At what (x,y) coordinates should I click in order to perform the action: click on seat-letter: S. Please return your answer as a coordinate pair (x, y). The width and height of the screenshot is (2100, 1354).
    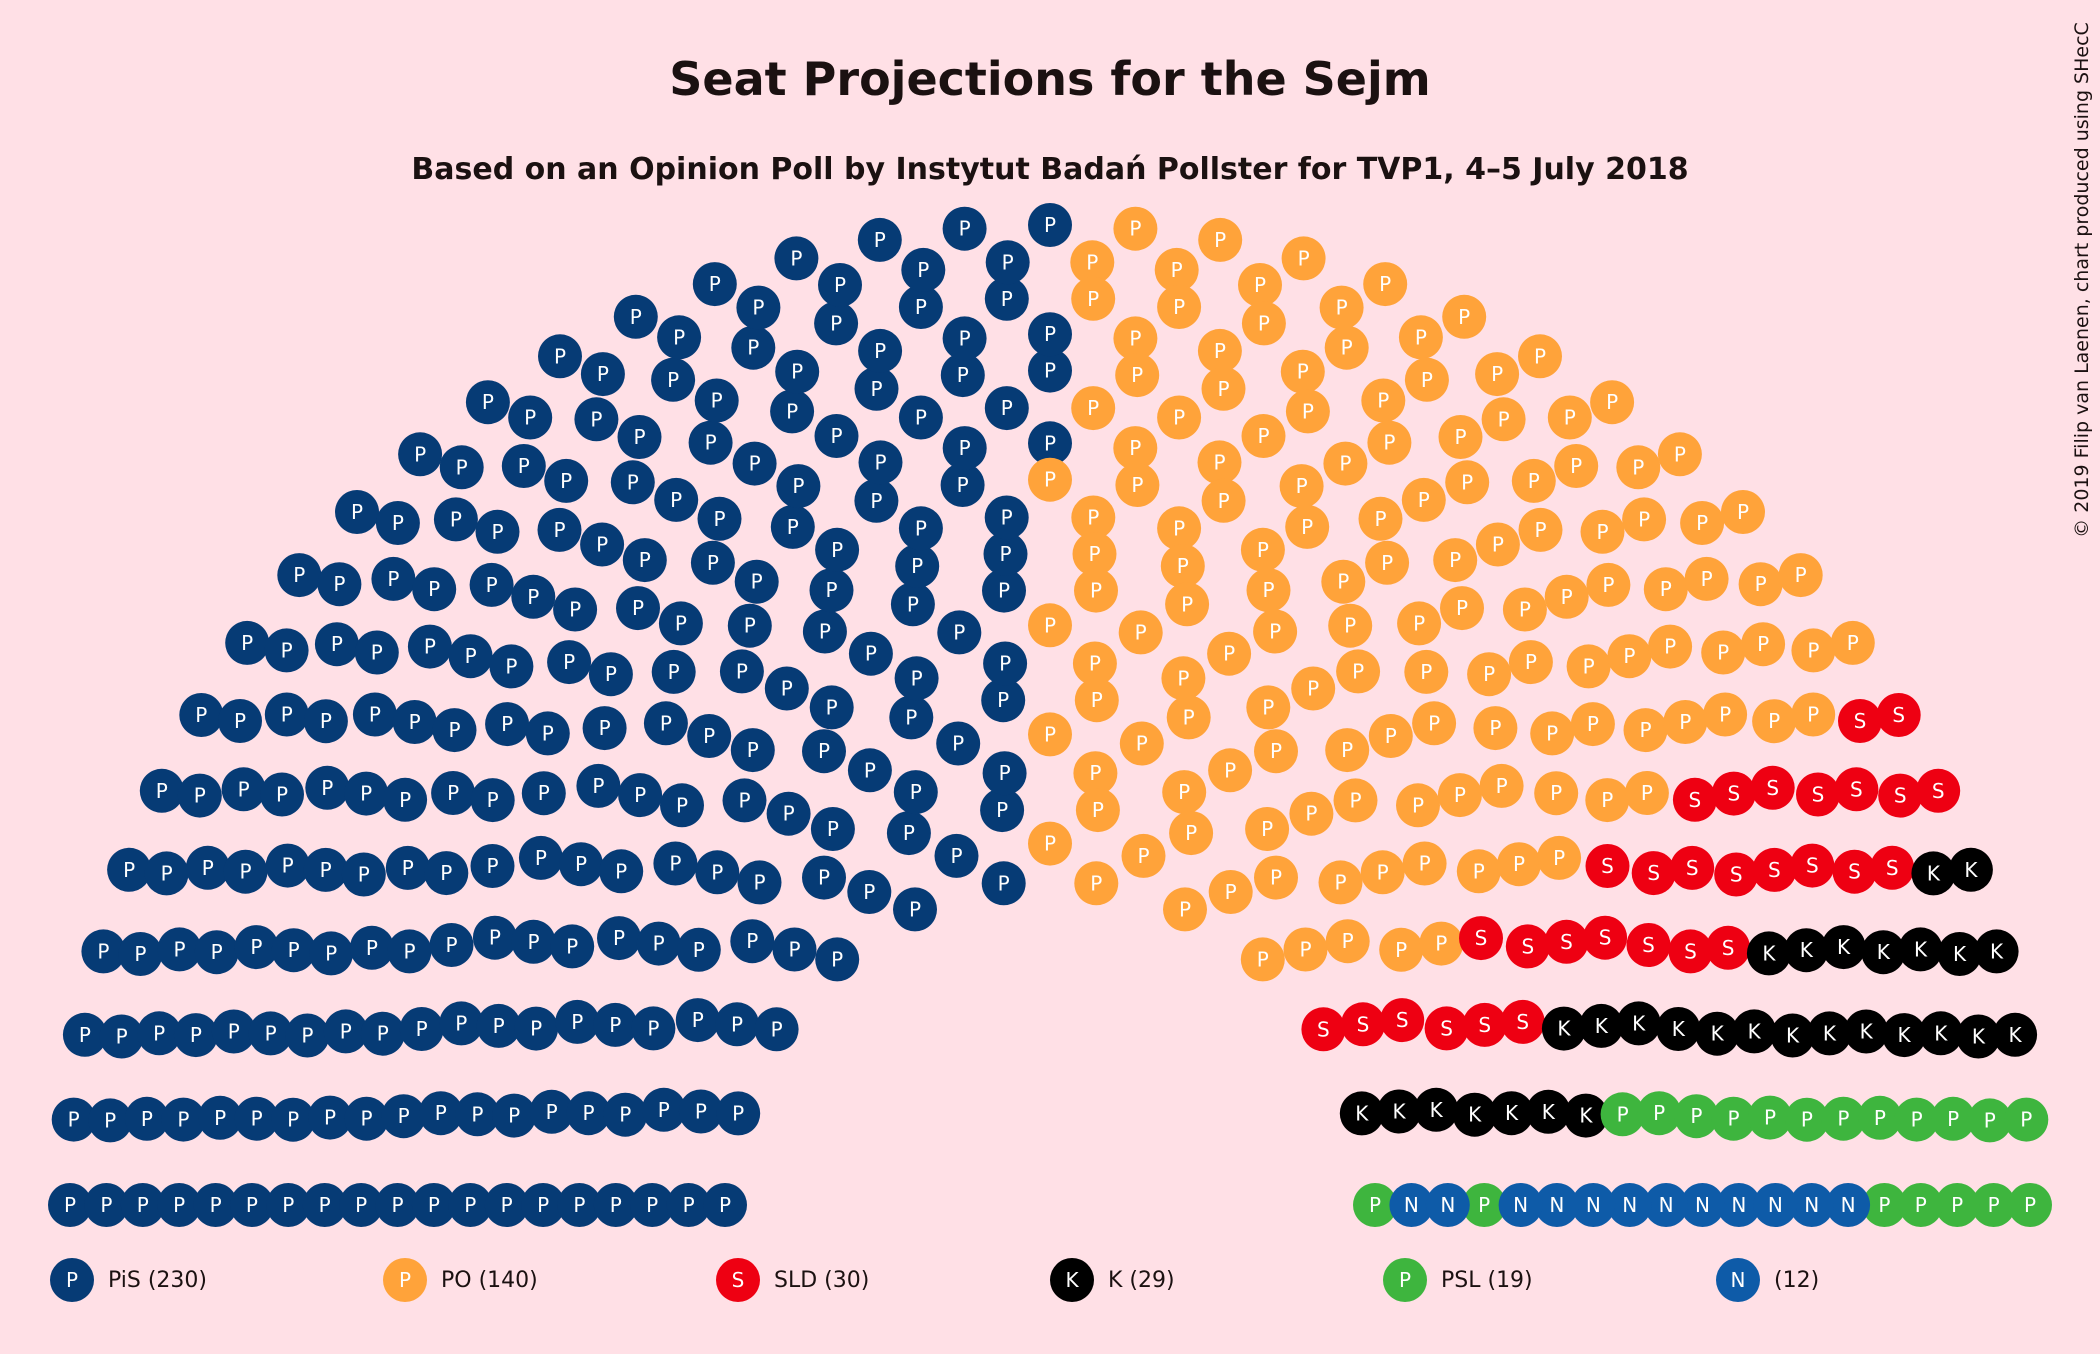
    Looking at the image, I should click on (1446, 1028).